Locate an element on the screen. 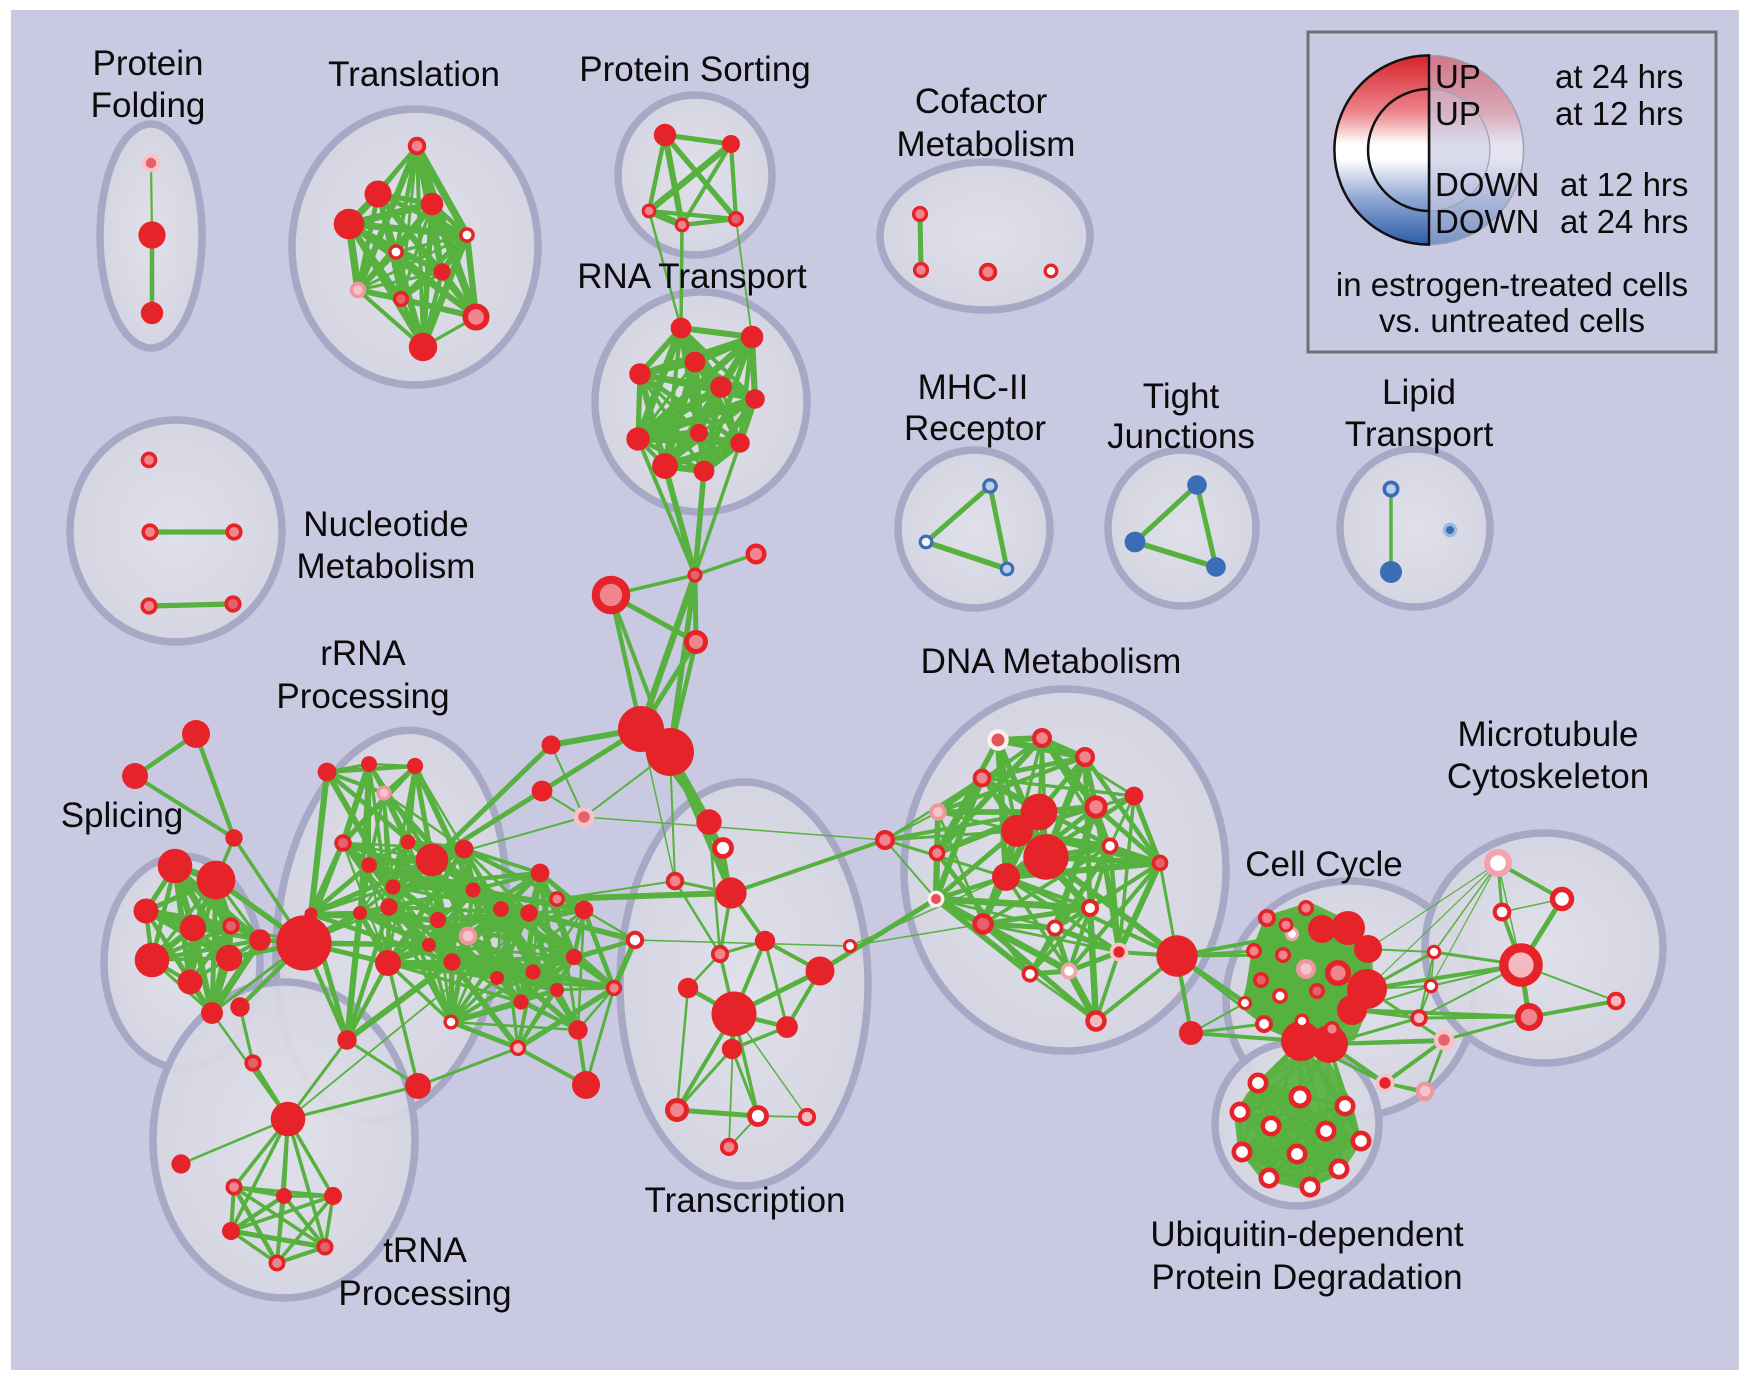 The height and width of the screenshot is (1376, 1750). svg-text: Splicing is located at coordinates (122, 815).